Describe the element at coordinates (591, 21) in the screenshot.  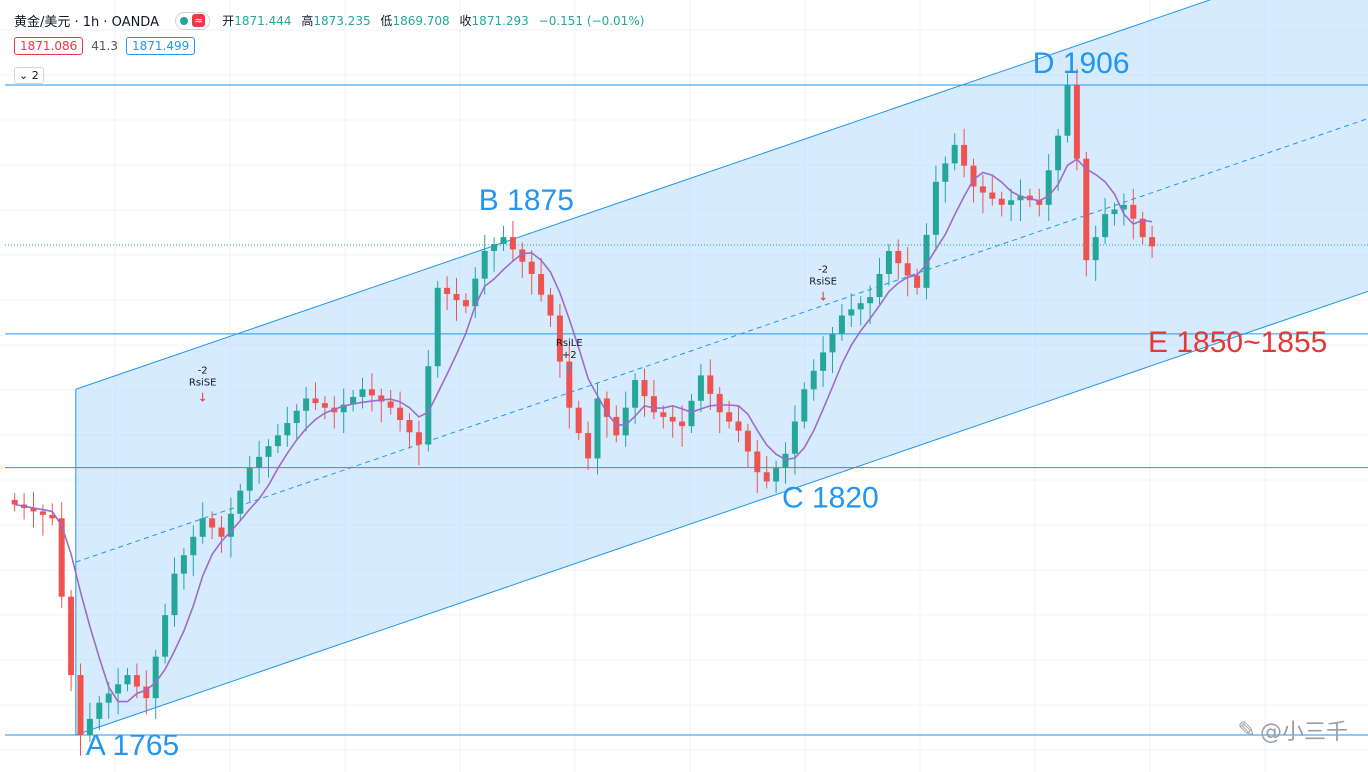
I see `change-value: −0.151 (−0.01%)` at that location.